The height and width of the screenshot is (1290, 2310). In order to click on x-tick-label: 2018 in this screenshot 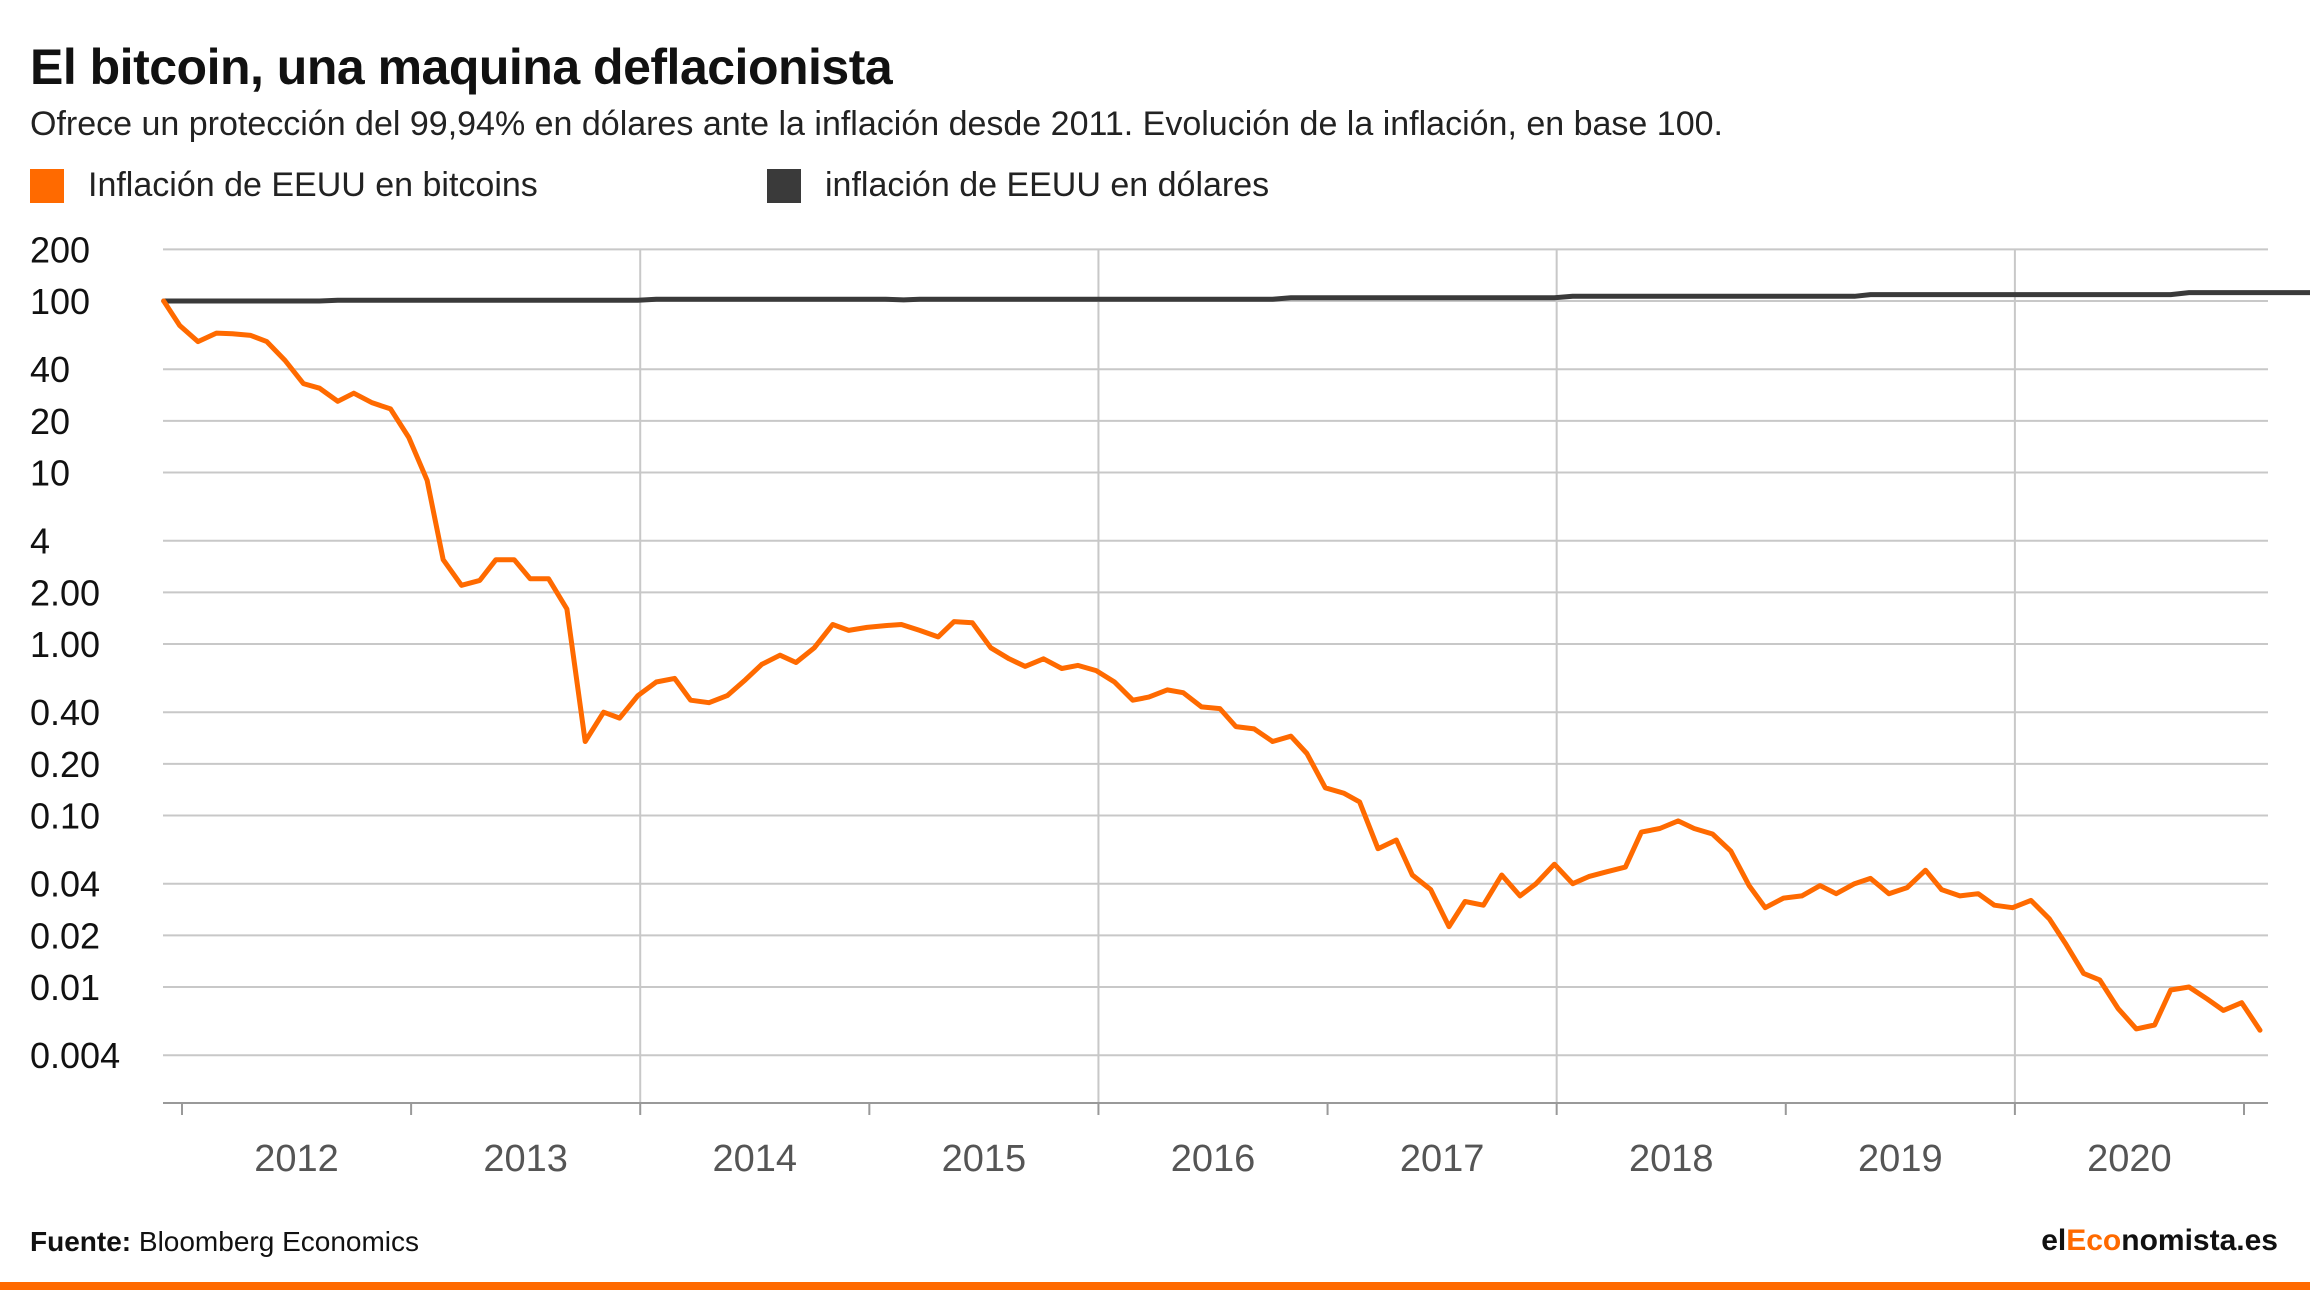, I will do `click(1671, 1159)`.